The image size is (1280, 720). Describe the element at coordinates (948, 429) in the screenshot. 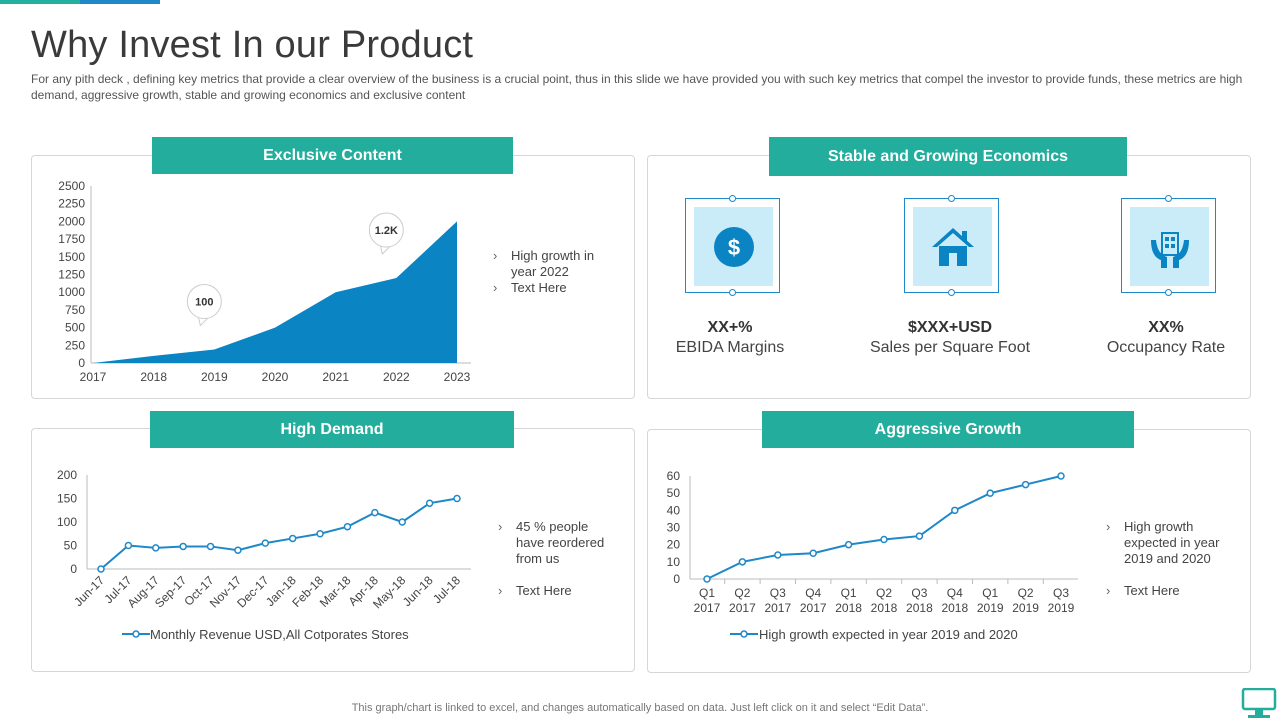

I see `aggressive-growth-header: Aggressive Growth` at that location.